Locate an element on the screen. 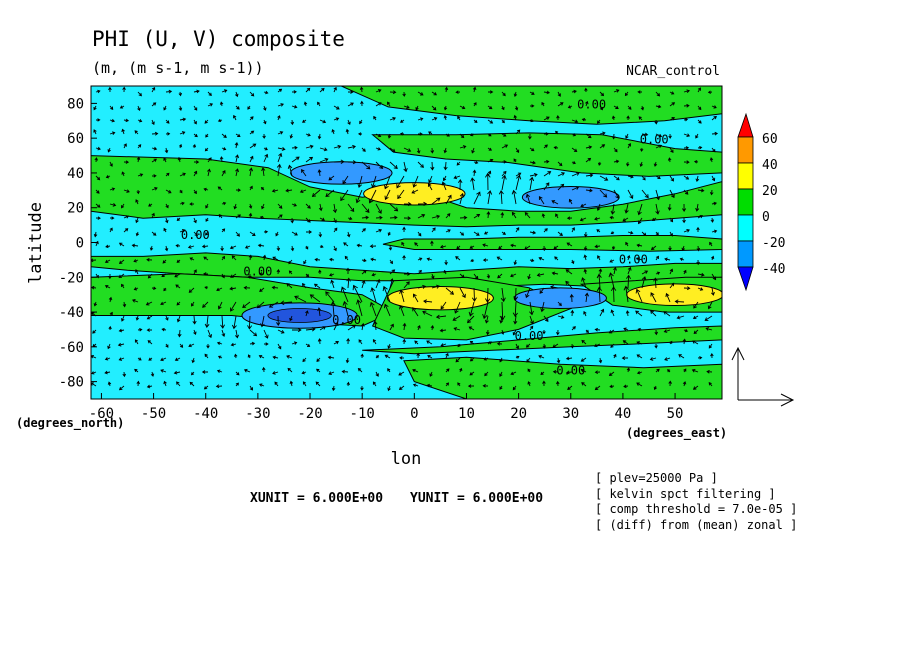 This screenshot has height=654, width=904. contour-label-4: 0.00 is located at coordinates (633, 259).